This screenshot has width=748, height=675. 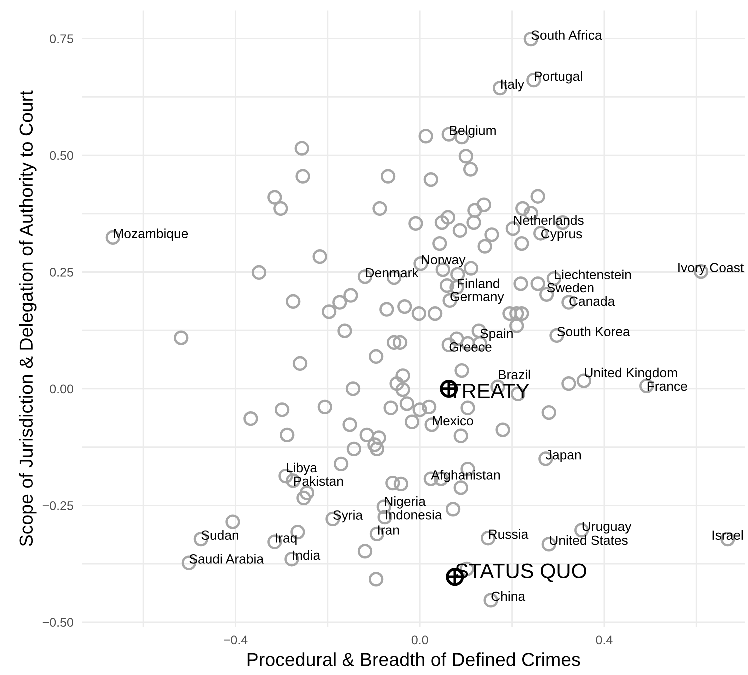 What do you see at coordinates (349, 516) in the screenshot?
I see `annotation: Syria` at bounding box center [349, 516].